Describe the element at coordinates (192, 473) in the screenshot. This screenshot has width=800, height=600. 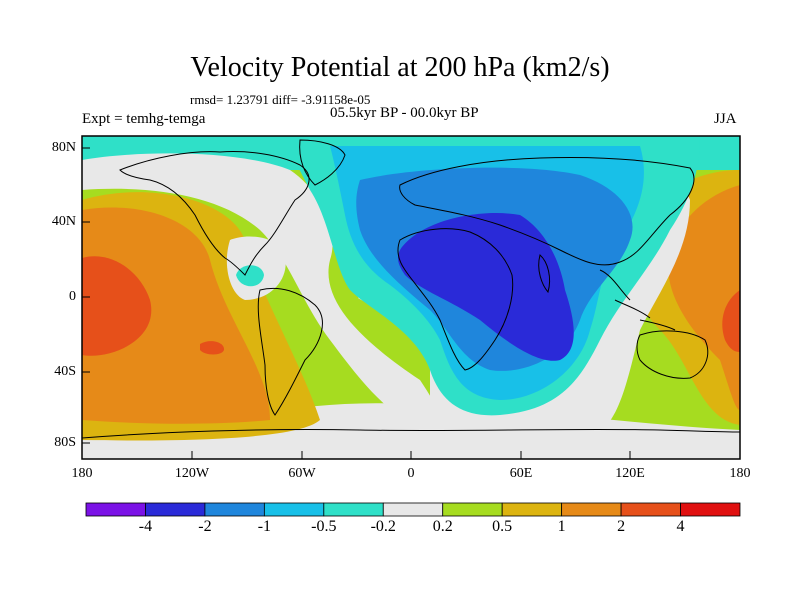
I see `lon-tick-120w: 120W` at that location.